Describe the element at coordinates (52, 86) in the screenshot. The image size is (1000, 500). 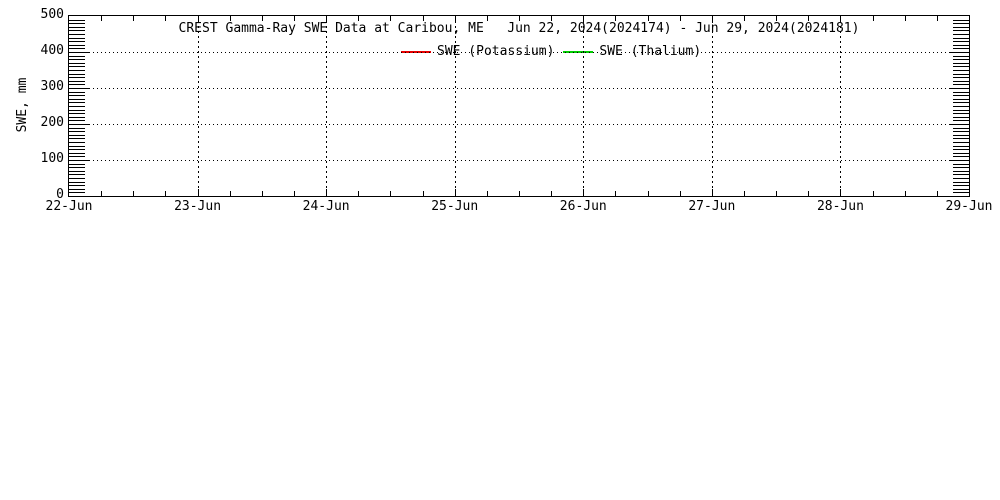
I see `y-tick-label: 300` at that location.